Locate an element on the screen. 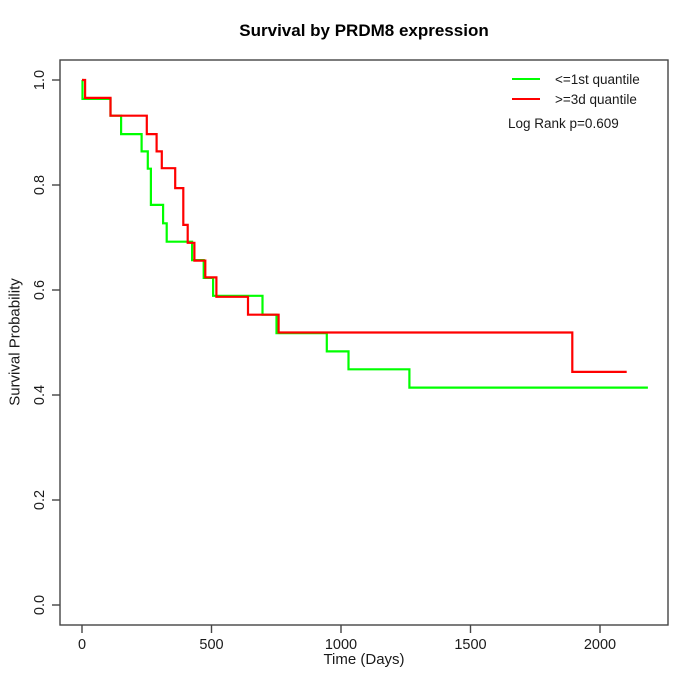  y-tick-label: 0.2 is located at coordinates (40, 500).